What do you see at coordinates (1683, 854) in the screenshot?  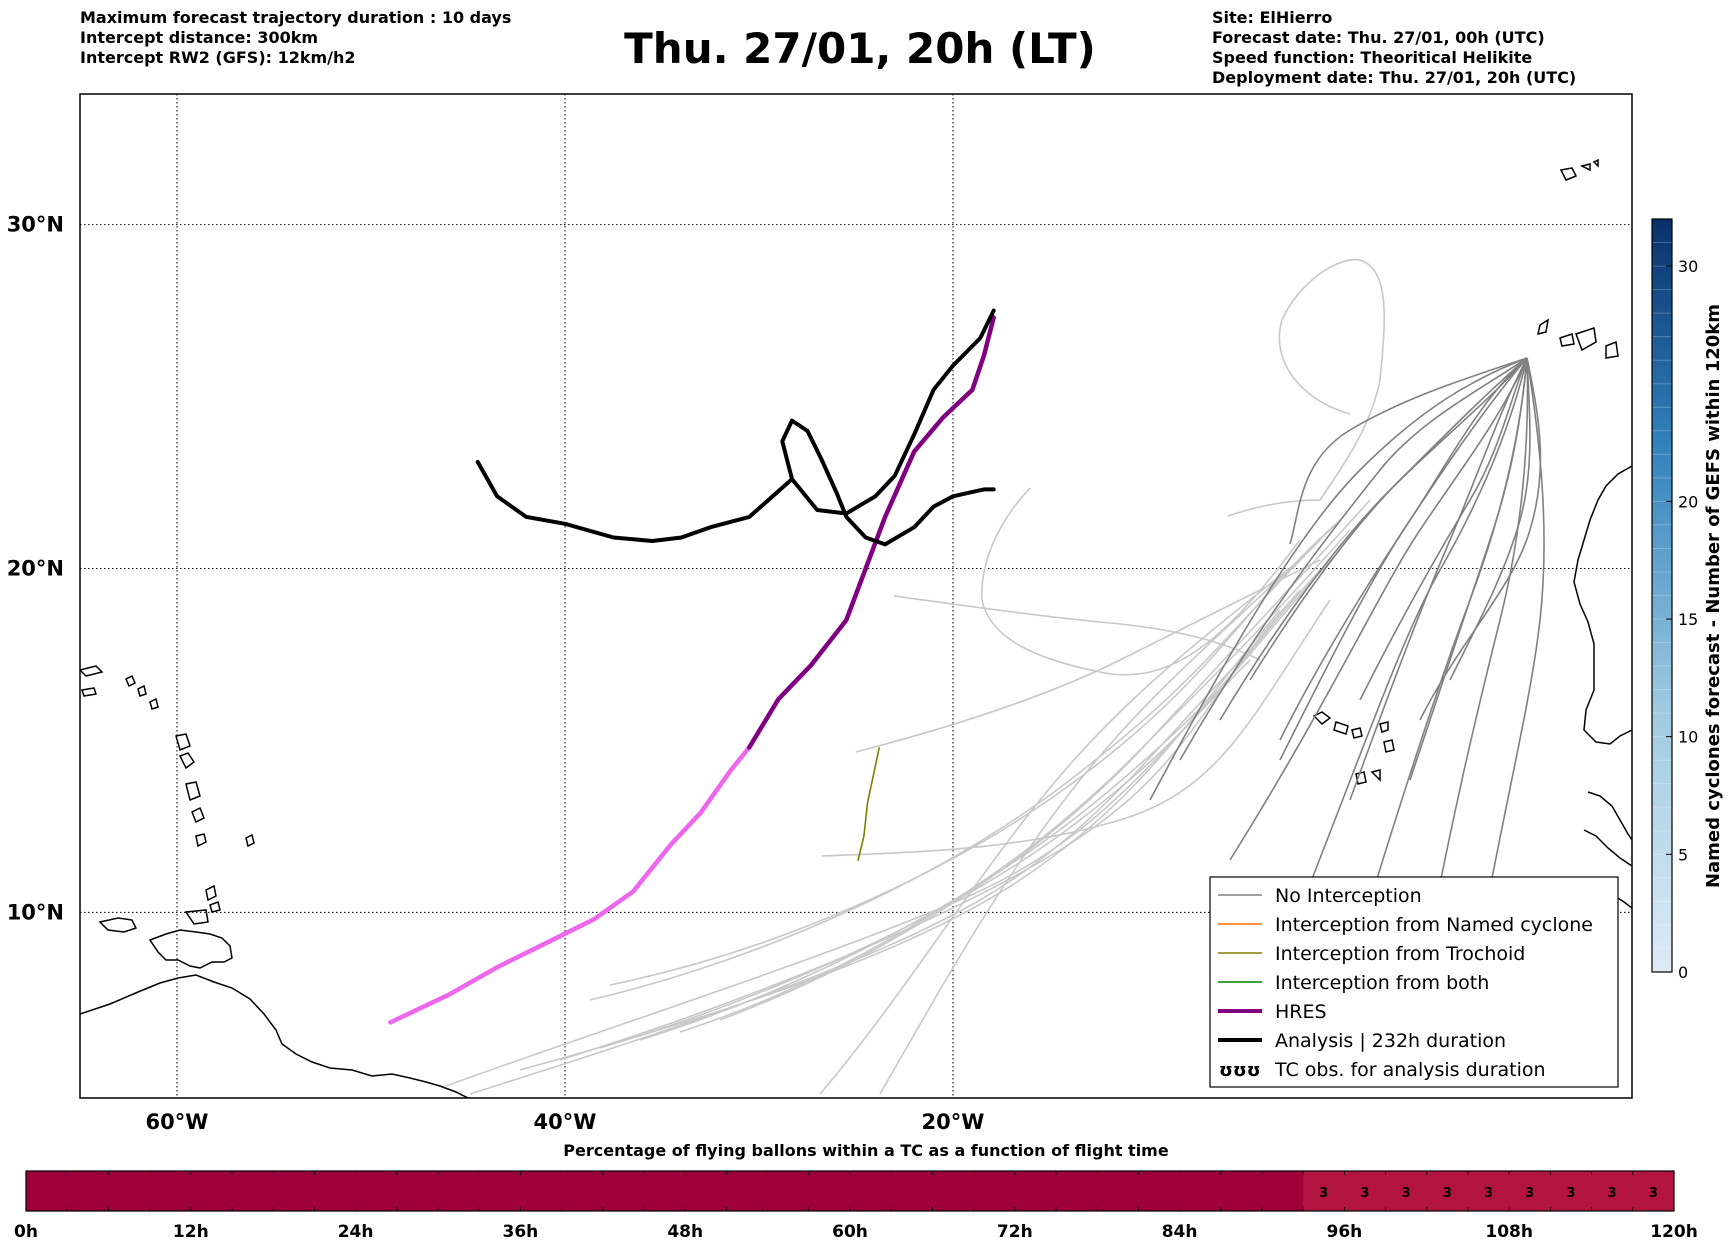 I see `colorbar-tick-label: 5` at bounding box center [1683, 854].